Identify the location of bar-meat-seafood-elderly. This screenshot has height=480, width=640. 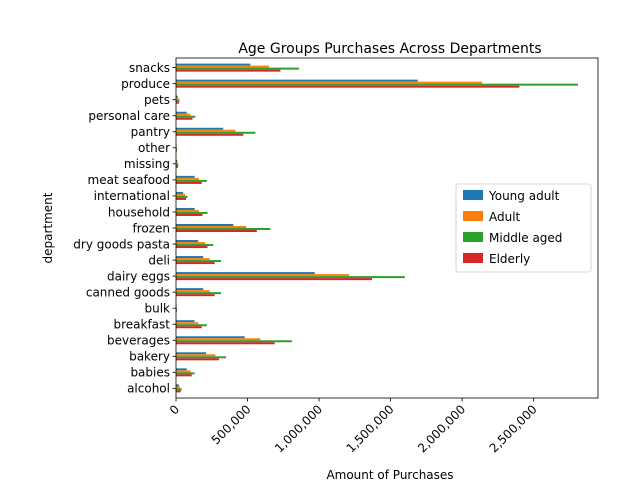
(189, 182).